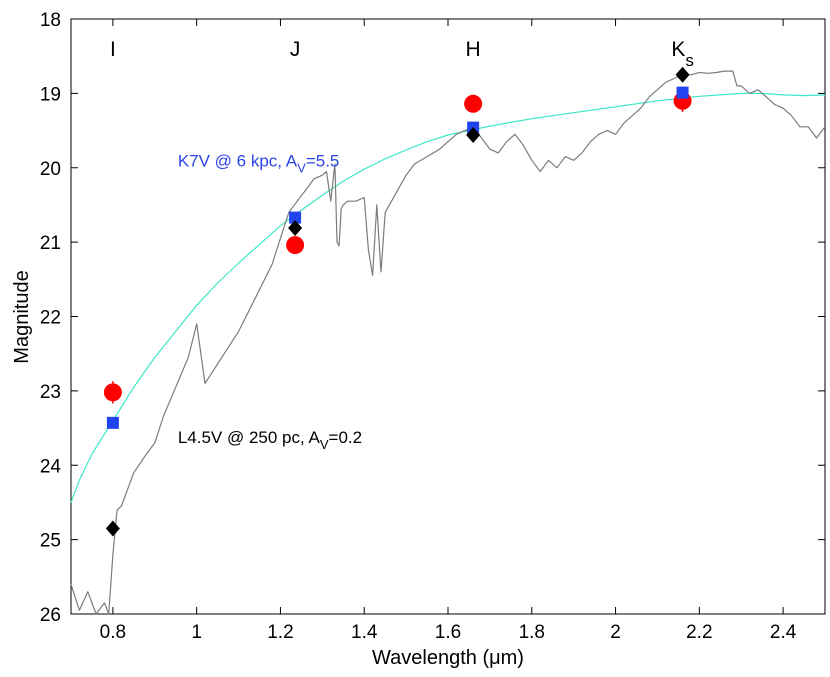 This screenshot has height=677, width=830. What do you see at coordinates (50, 169) in the screenshot?
I see `y-tick-label: 20` at bounding box center [50, 169].